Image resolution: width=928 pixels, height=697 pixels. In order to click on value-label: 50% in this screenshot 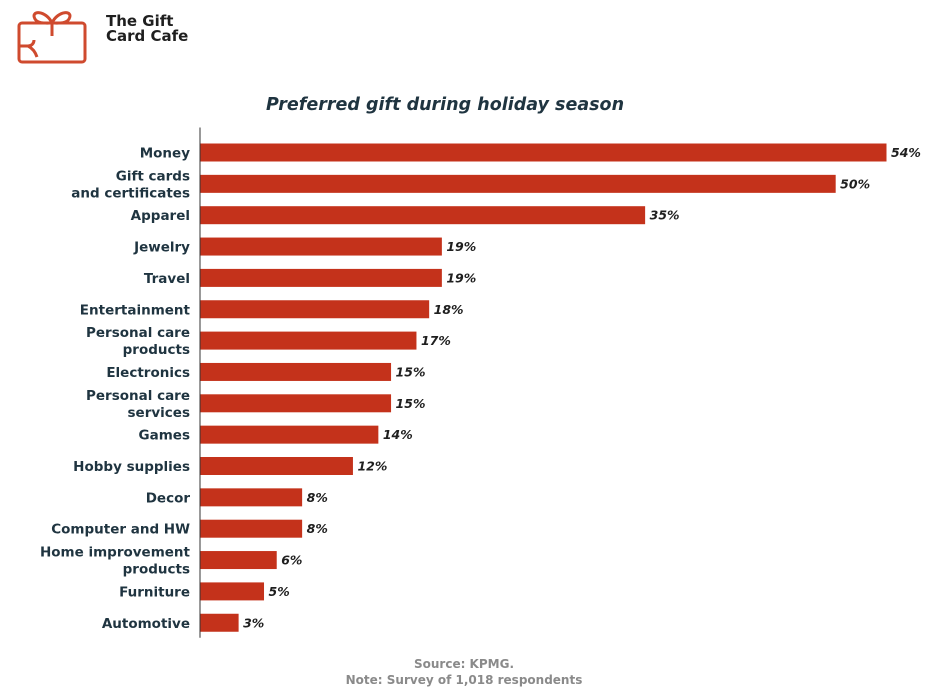, I will do `click(855, 183)`.